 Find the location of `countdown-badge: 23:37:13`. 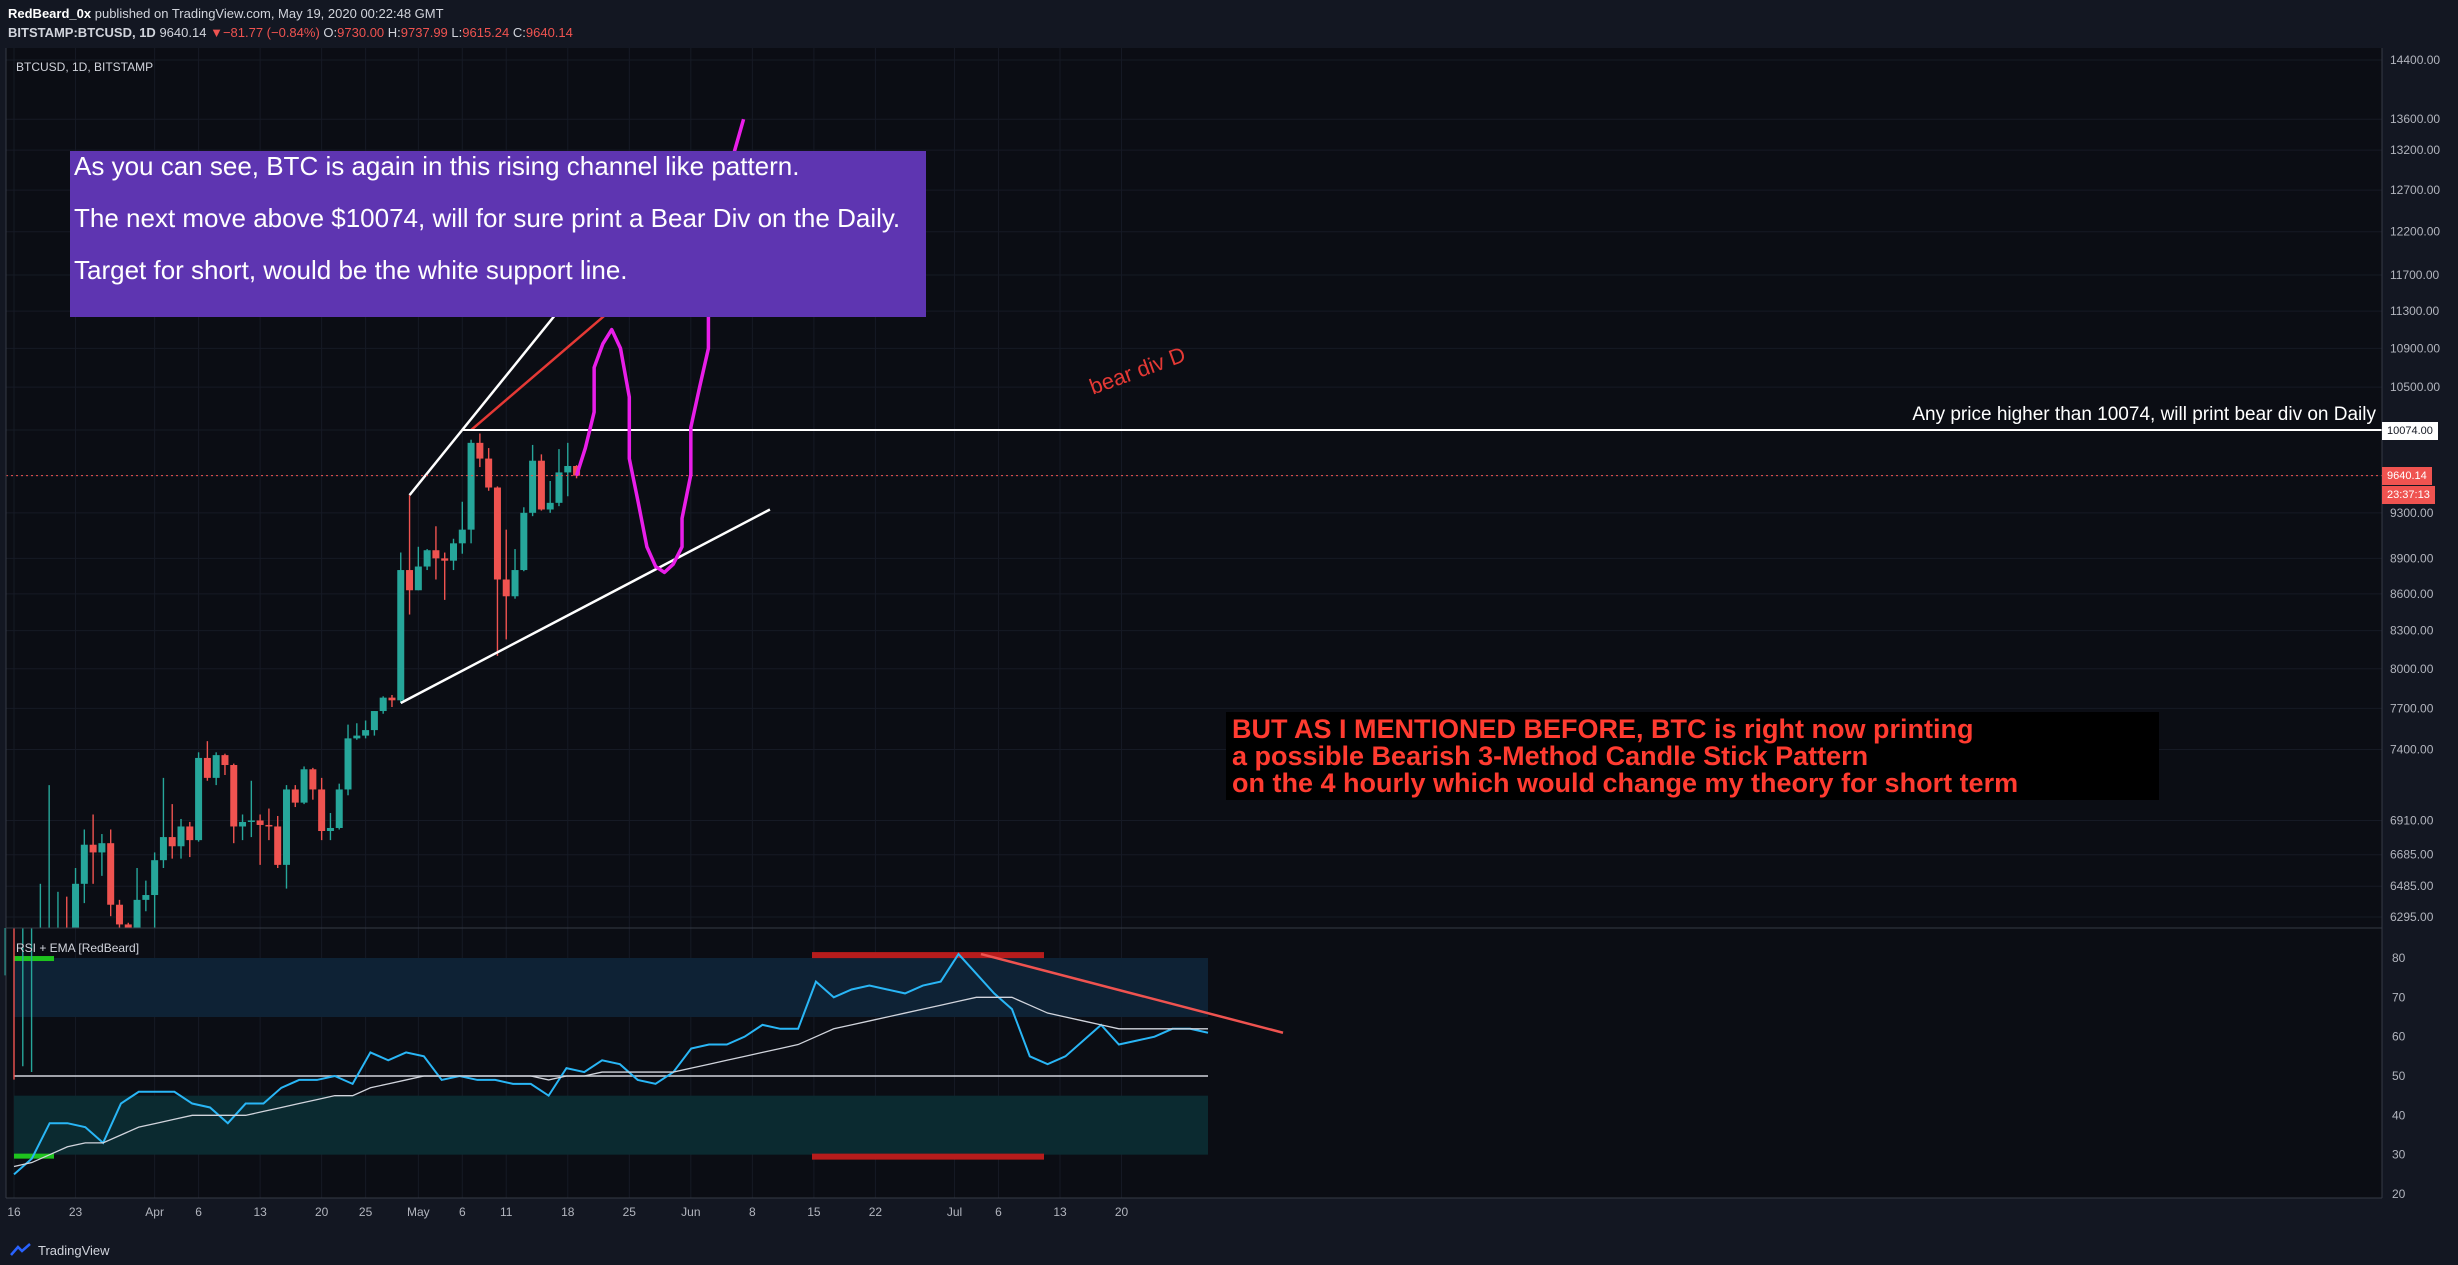

countdown-badge: 23:37:13 is located at coordinates (2408, 495).